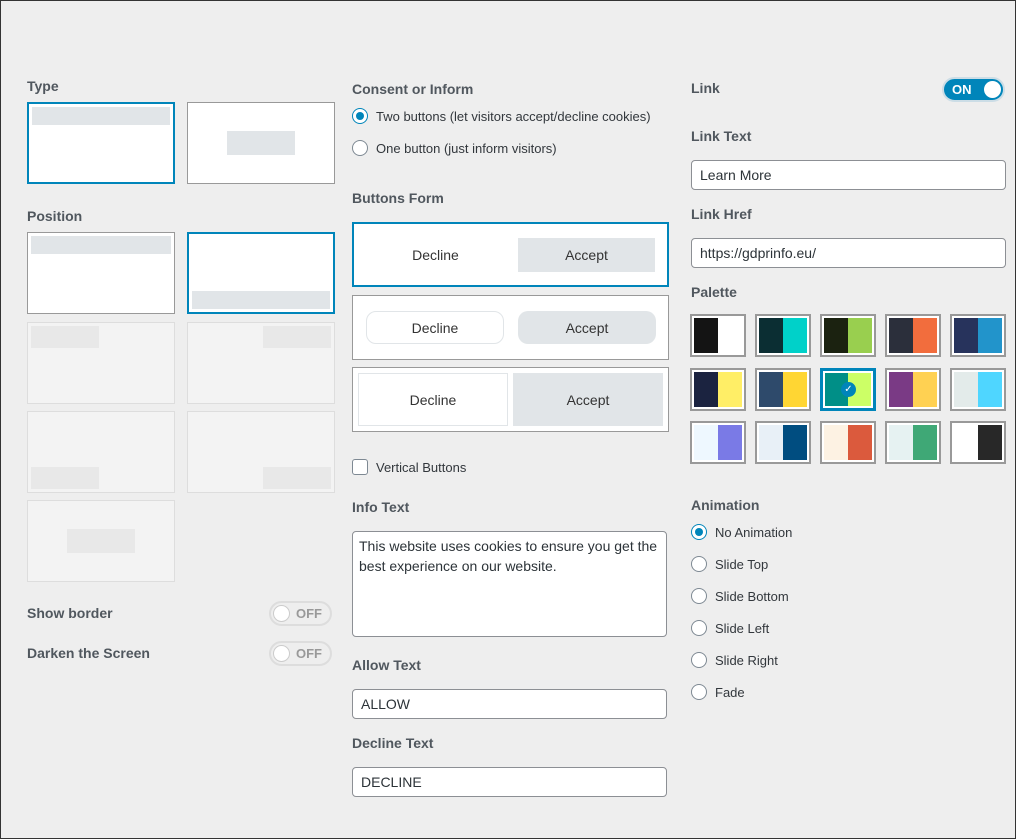 The image size is (1016, 839). I want to click on allow-text-label: Allow Text, so click(386, 665).